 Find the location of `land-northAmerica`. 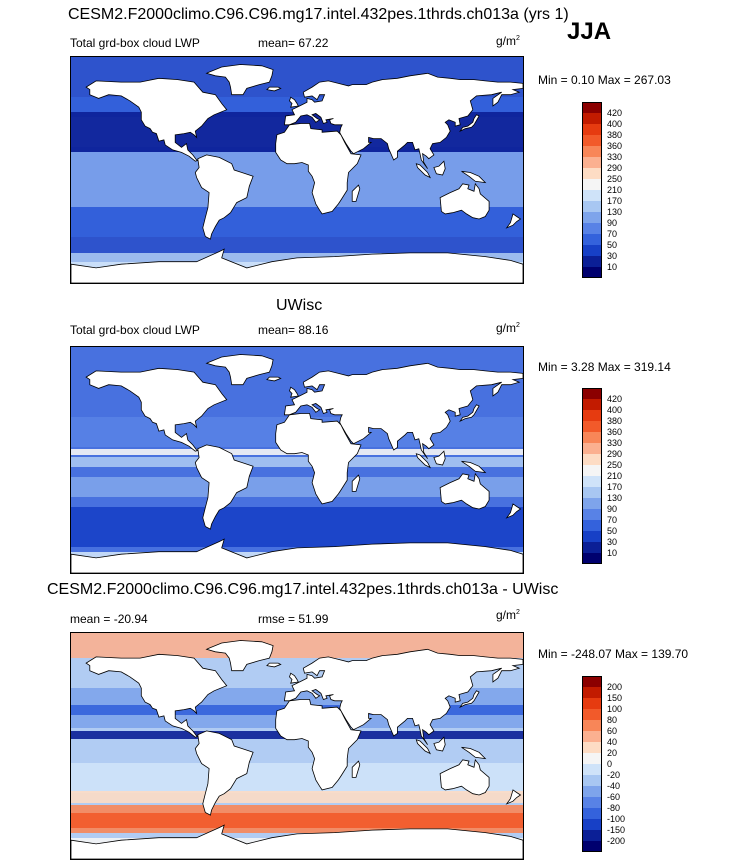

land-northAmerica is located at coordinates (156, 695).